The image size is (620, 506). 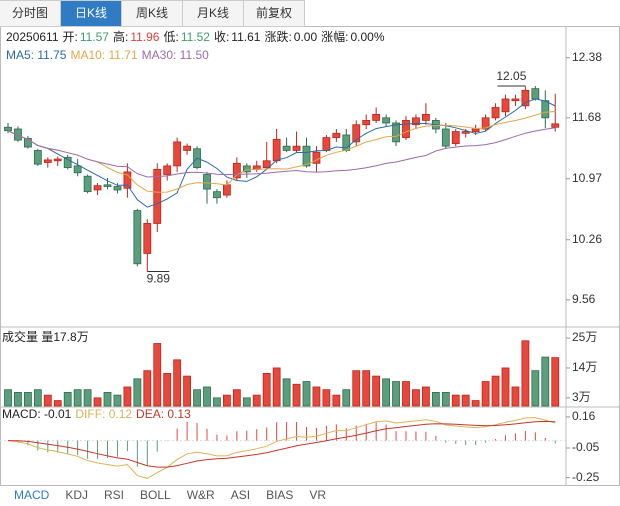 What do you see at coordinates (152, 13) in the screenshot?
I see `tab: 周K线` at bounding box center [152, 13].